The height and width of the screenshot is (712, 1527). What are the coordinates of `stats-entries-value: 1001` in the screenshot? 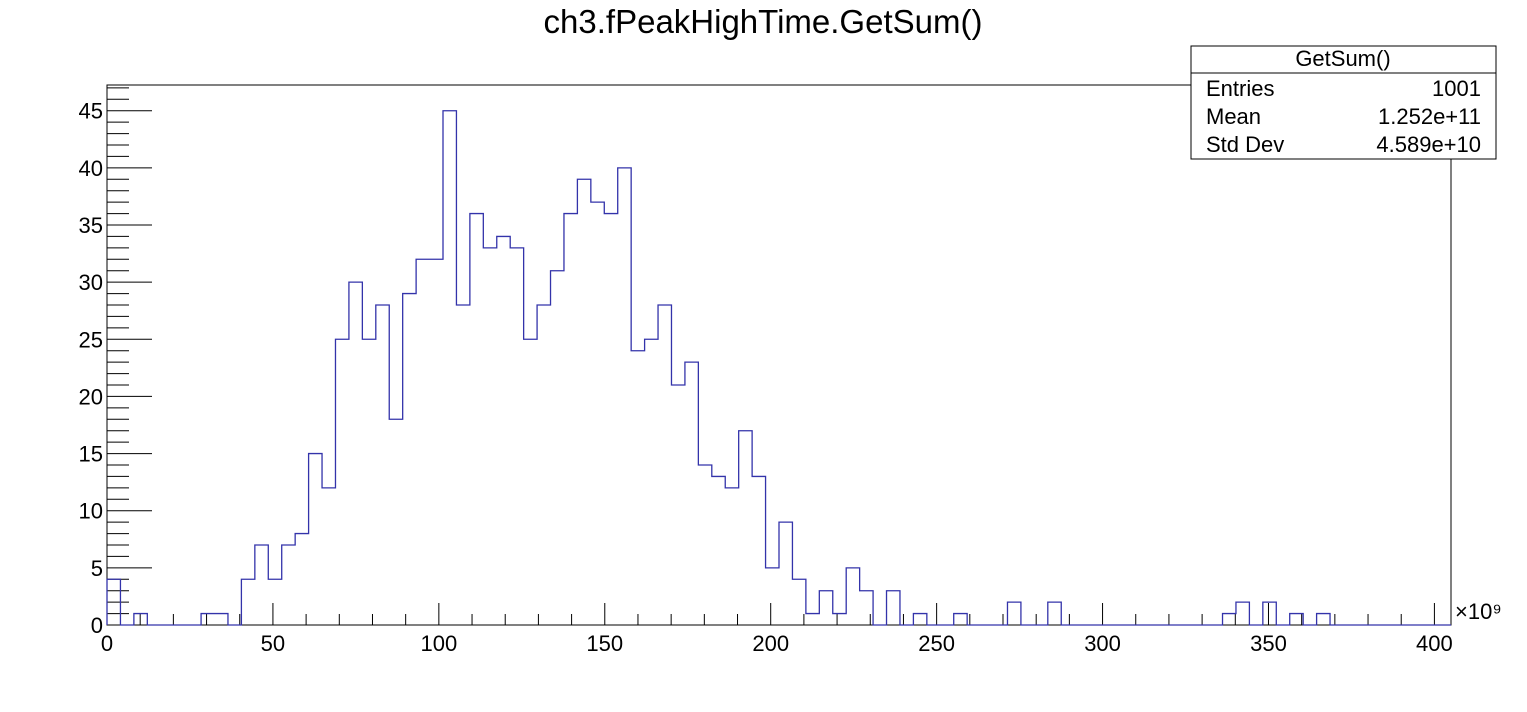 It's located at (1456, 88).